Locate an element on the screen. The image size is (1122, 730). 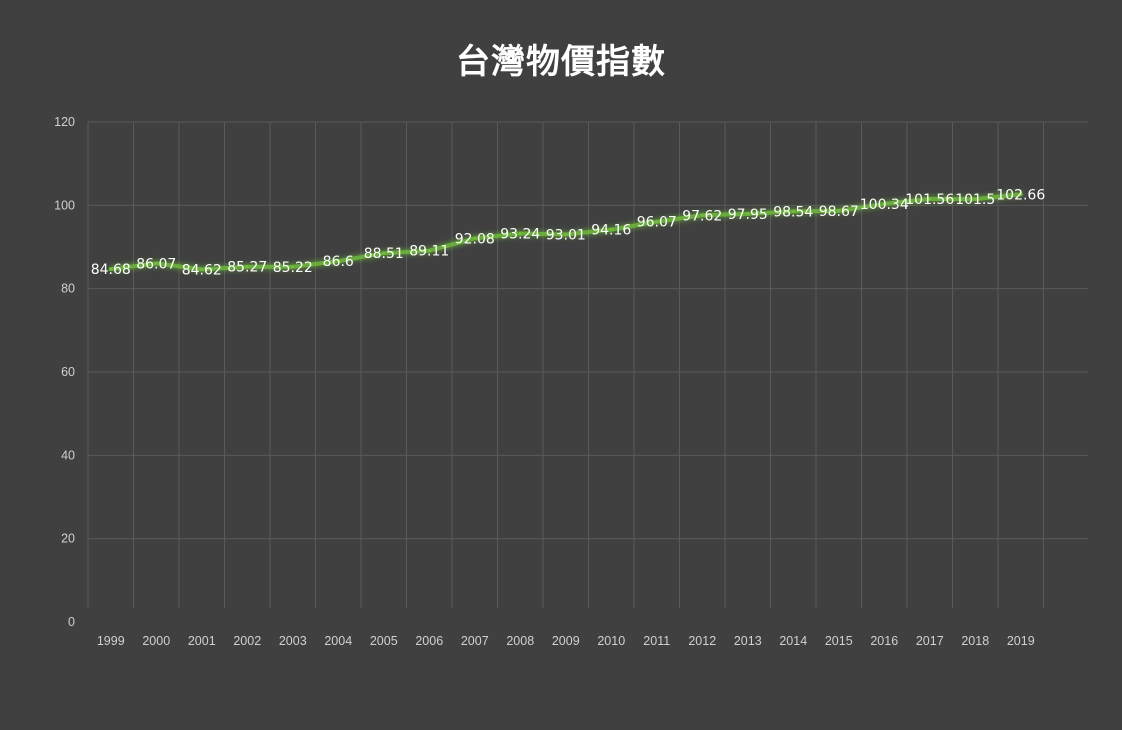
series-line-group is located at coordinates (565, 232).